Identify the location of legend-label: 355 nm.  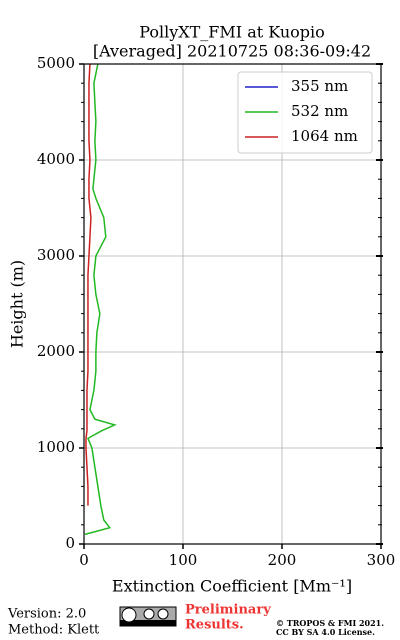
(319, 86).